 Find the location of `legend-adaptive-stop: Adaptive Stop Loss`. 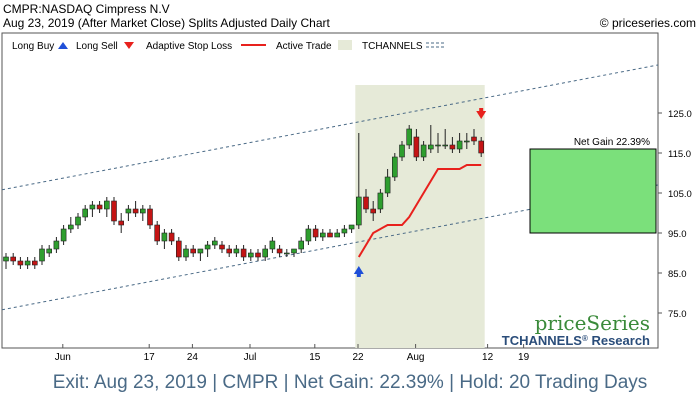

legend-adaptive-stop: Adaptive Stop Loss is located at coordinates (189, 46).